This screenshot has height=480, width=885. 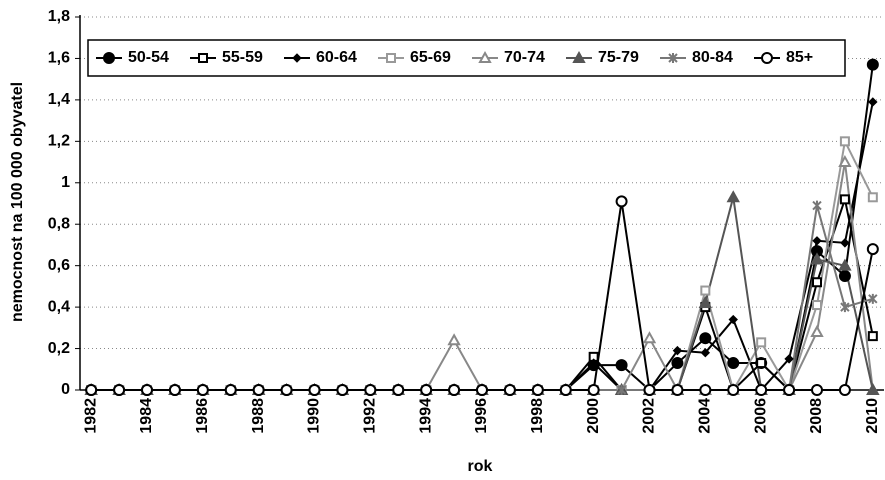 What do you see at coordinates (370, 416) in the screenshot?
I see `x-tick-label: 1992` at bounding box center [370, 416].